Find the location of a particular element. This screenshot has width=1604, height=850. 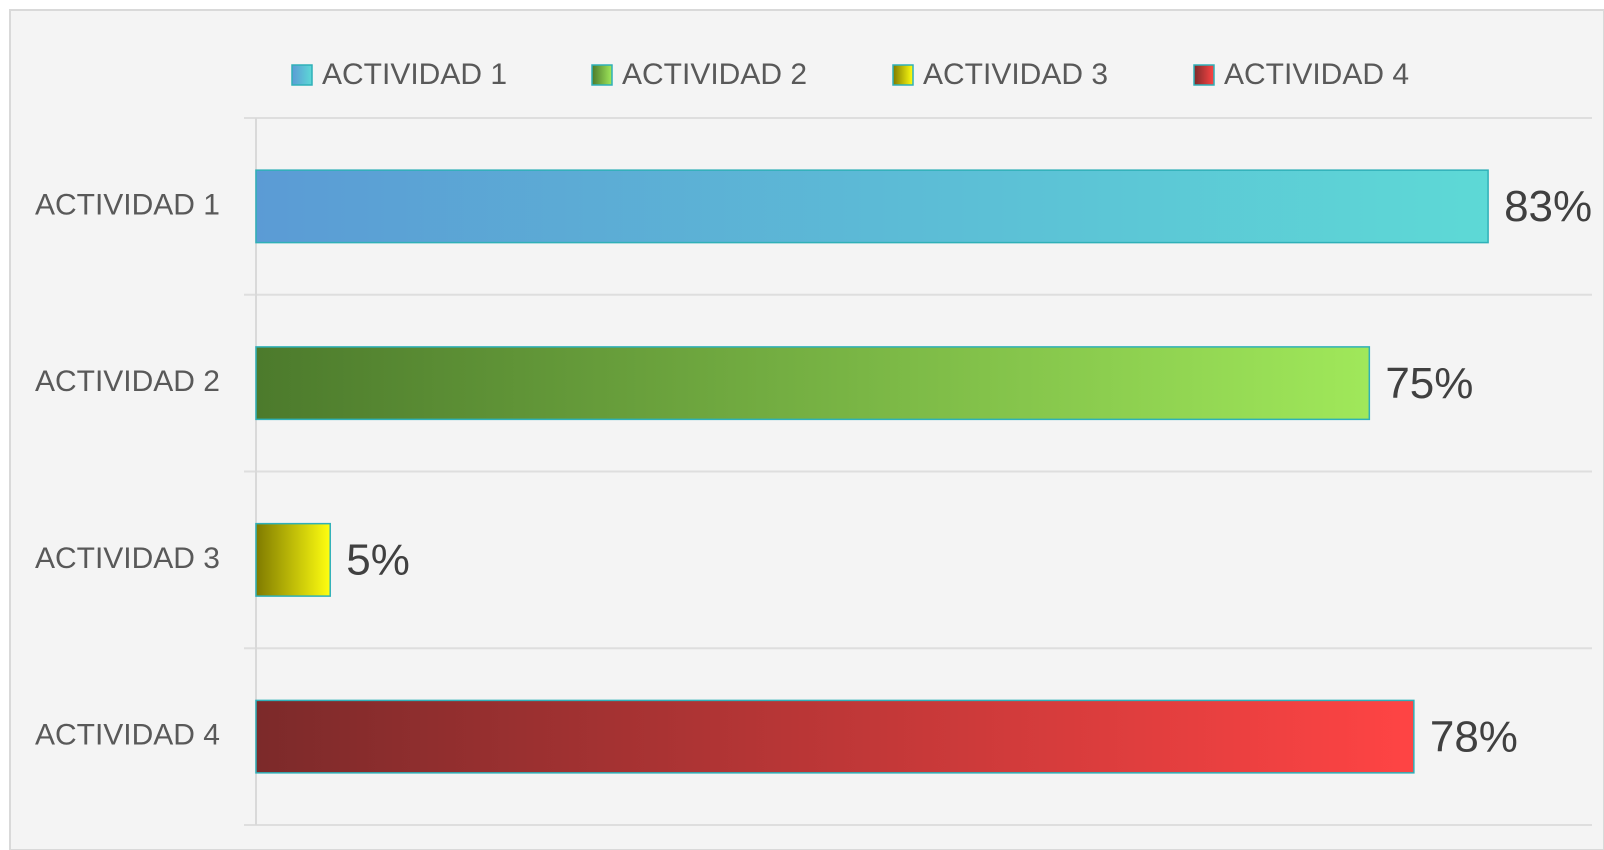

y-tick-label: ACTIVIDAD 4 is located at coordinates (127, 735).